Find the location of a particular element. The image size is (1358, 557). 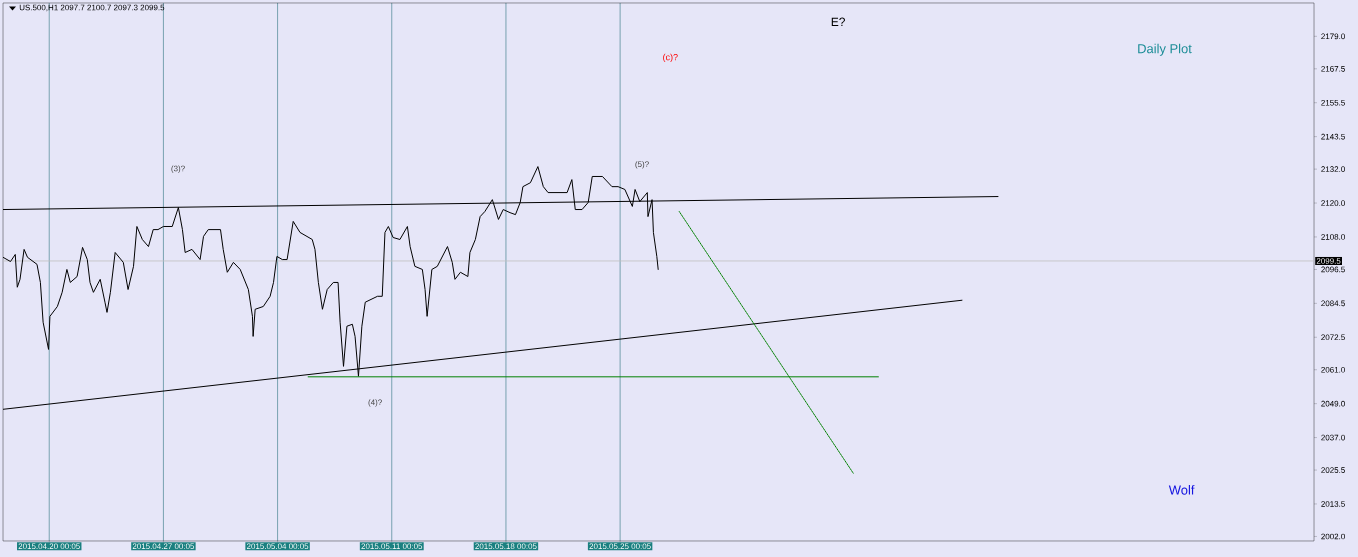

annotation: (c)? is located at coordinates (670, 58).